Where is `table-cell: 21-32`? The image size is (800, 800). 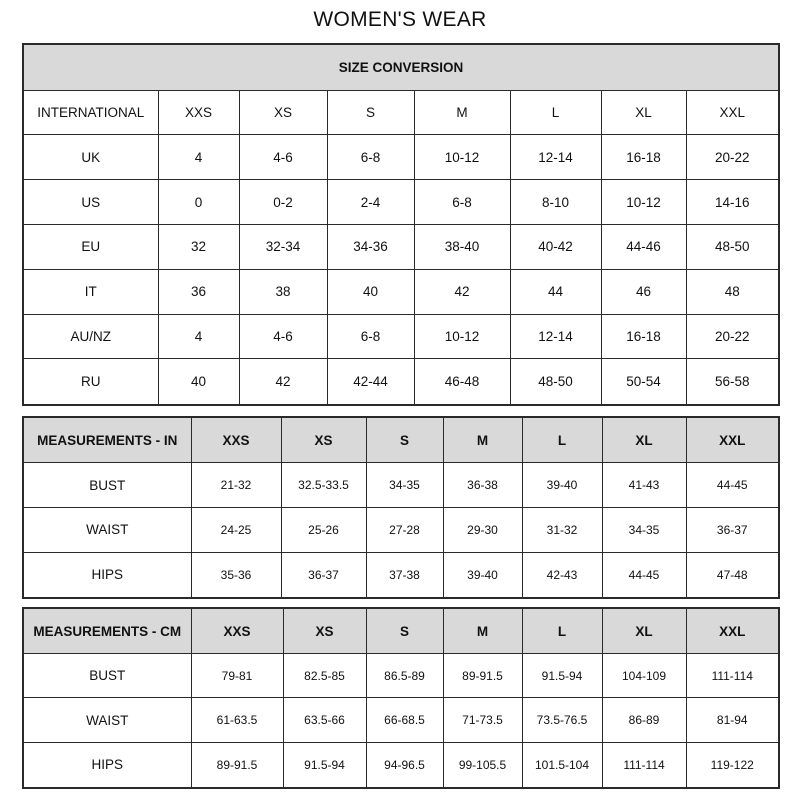
table-cell: 21-32 is located at coordinates (236, 485).